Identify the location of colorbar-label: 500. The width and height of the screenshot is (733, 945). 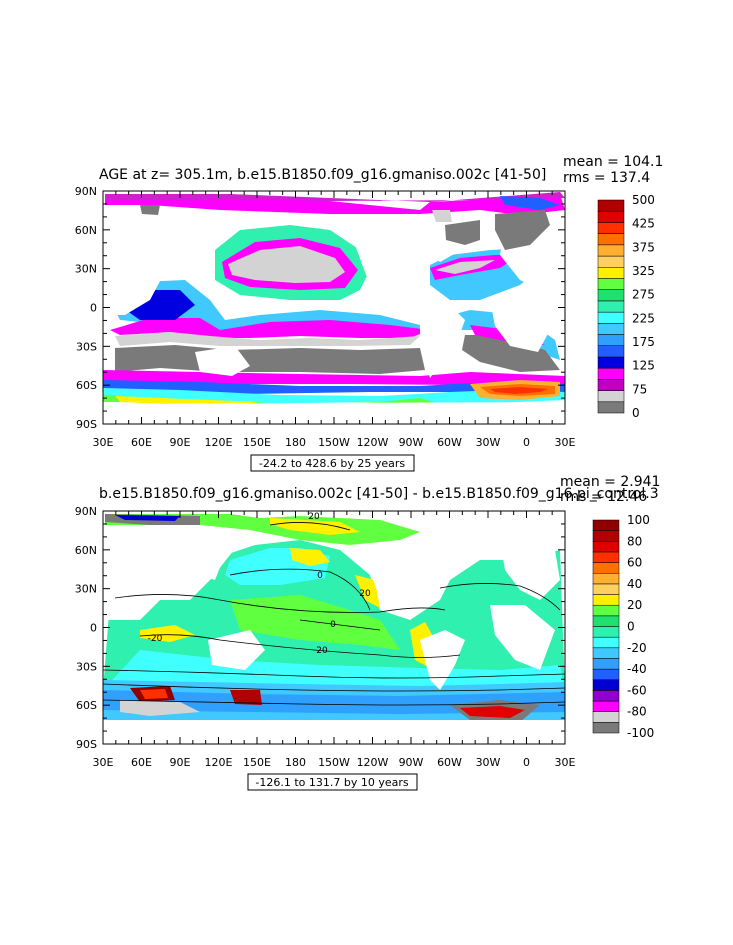
(643, 200).